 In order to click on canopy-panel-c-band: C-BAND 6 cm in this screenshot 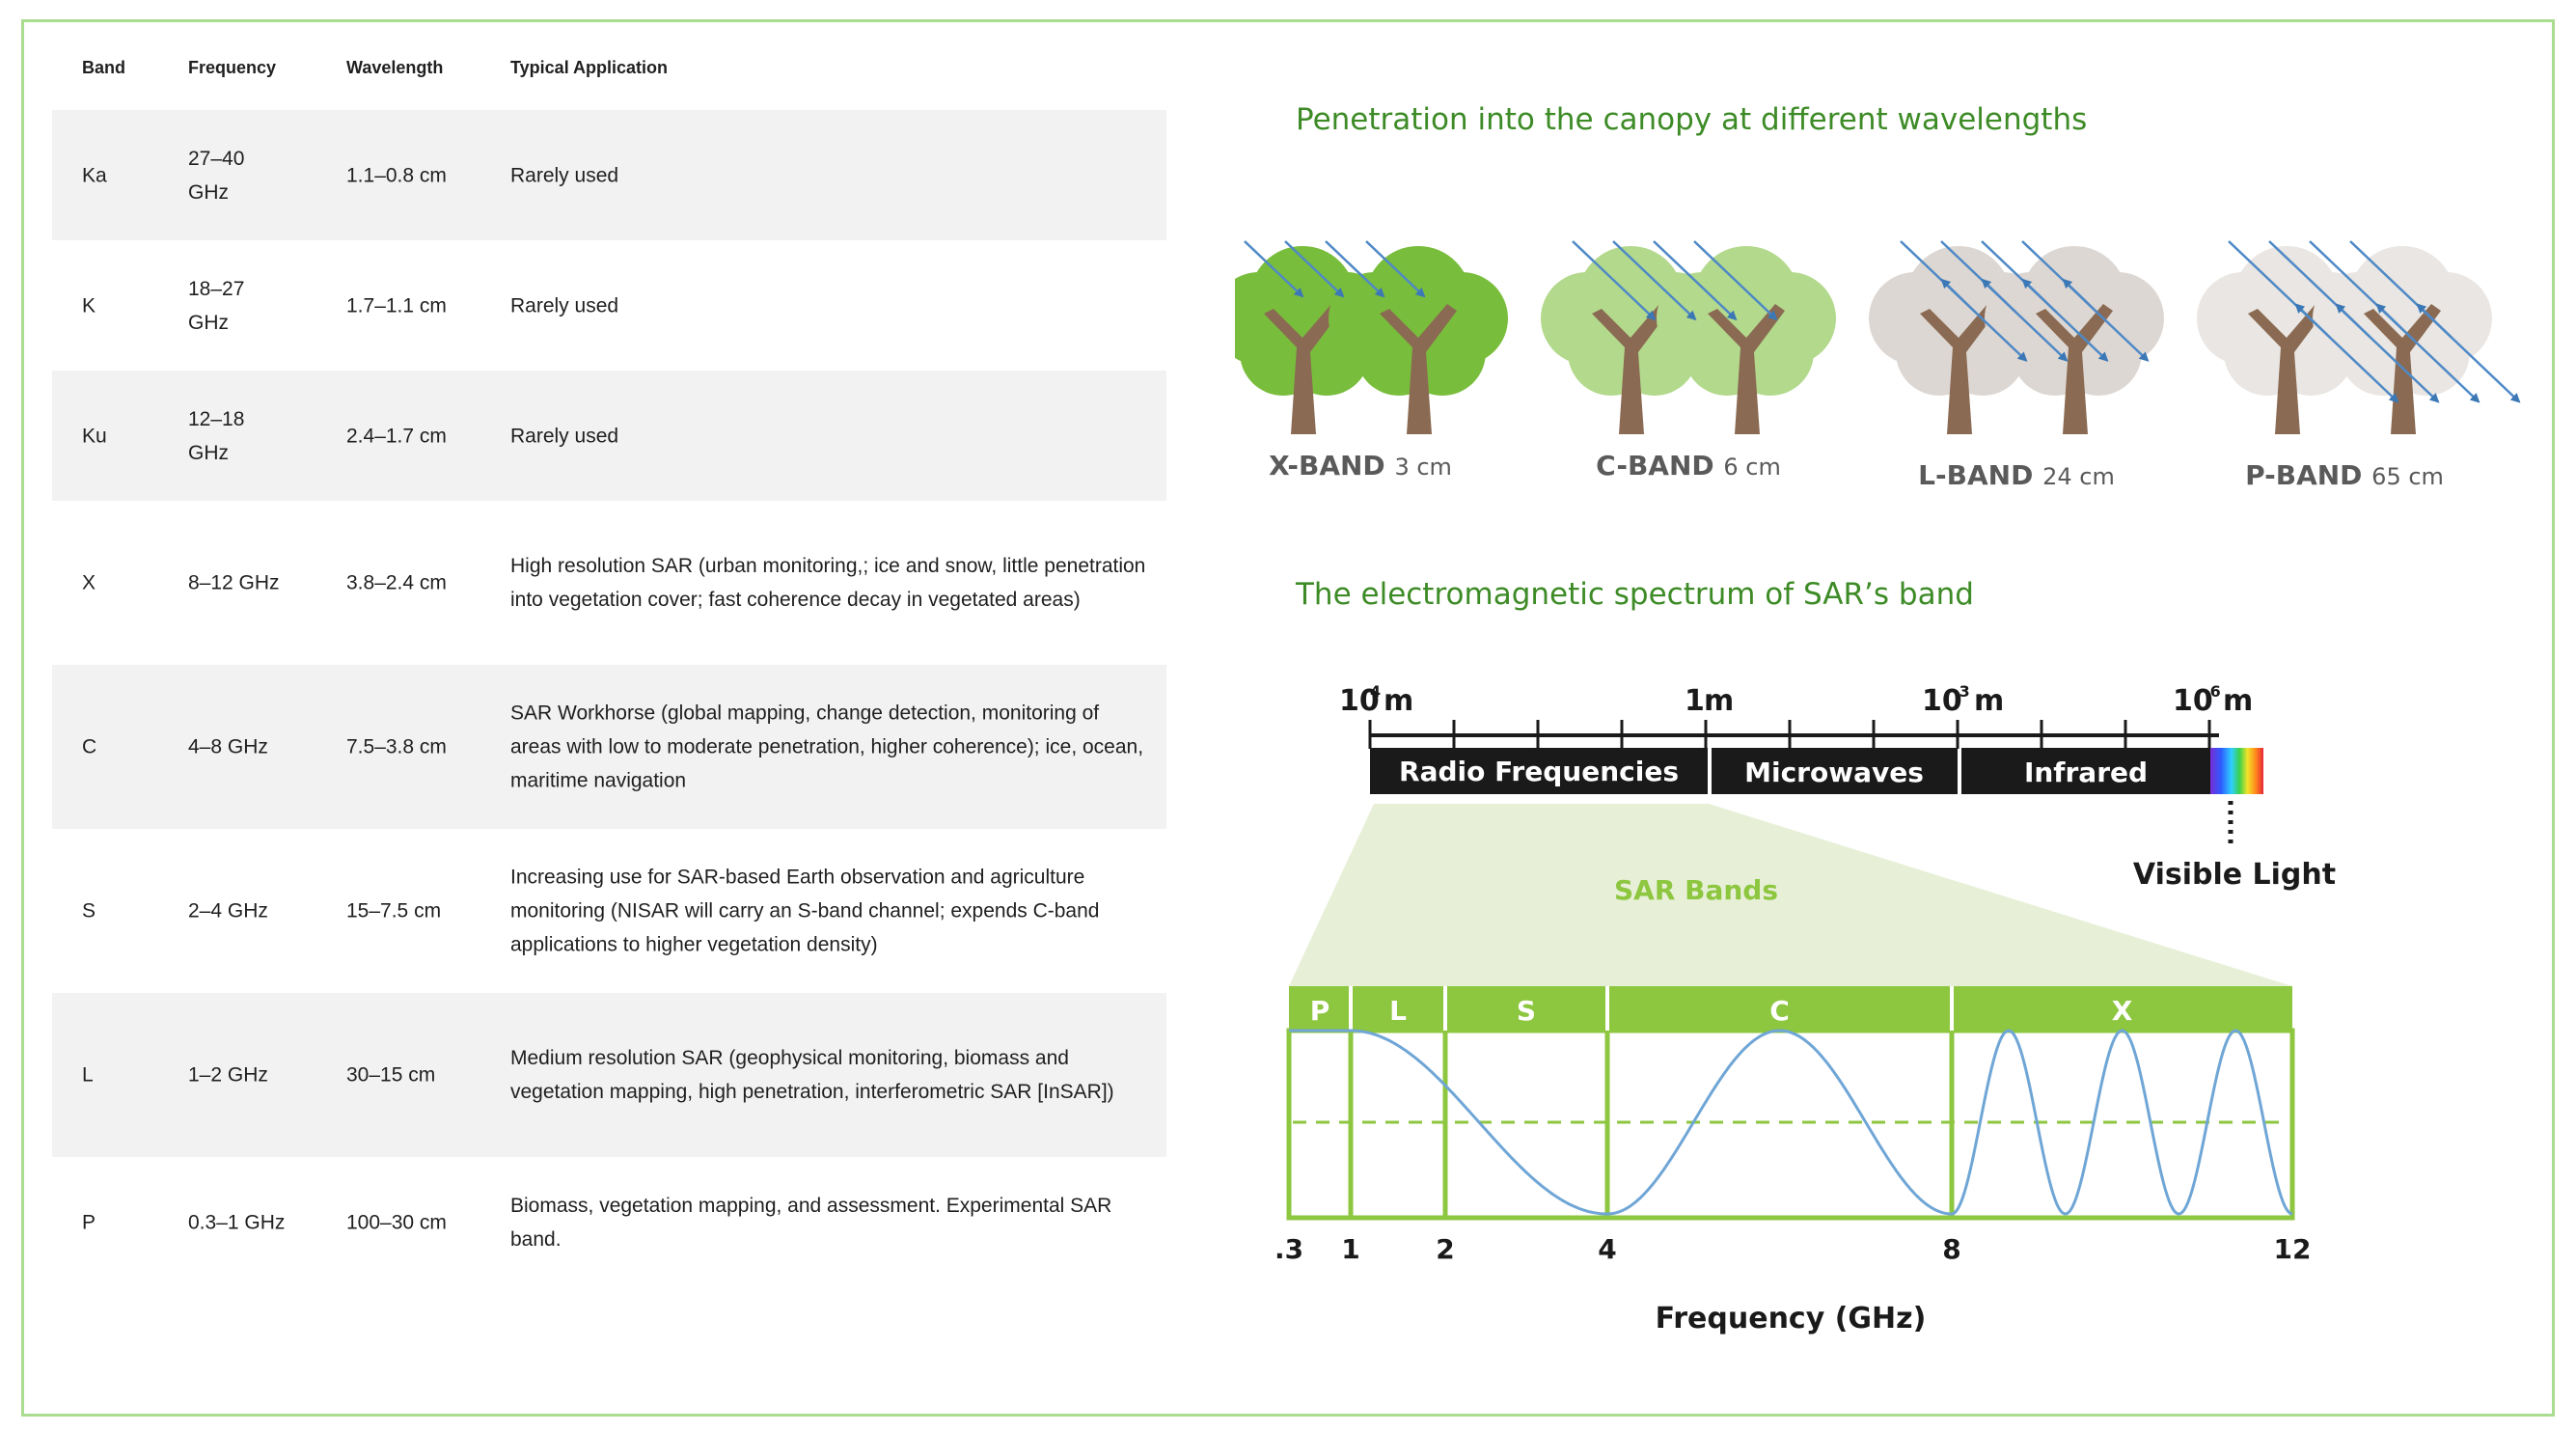, I will do `click(1688, 361)`.